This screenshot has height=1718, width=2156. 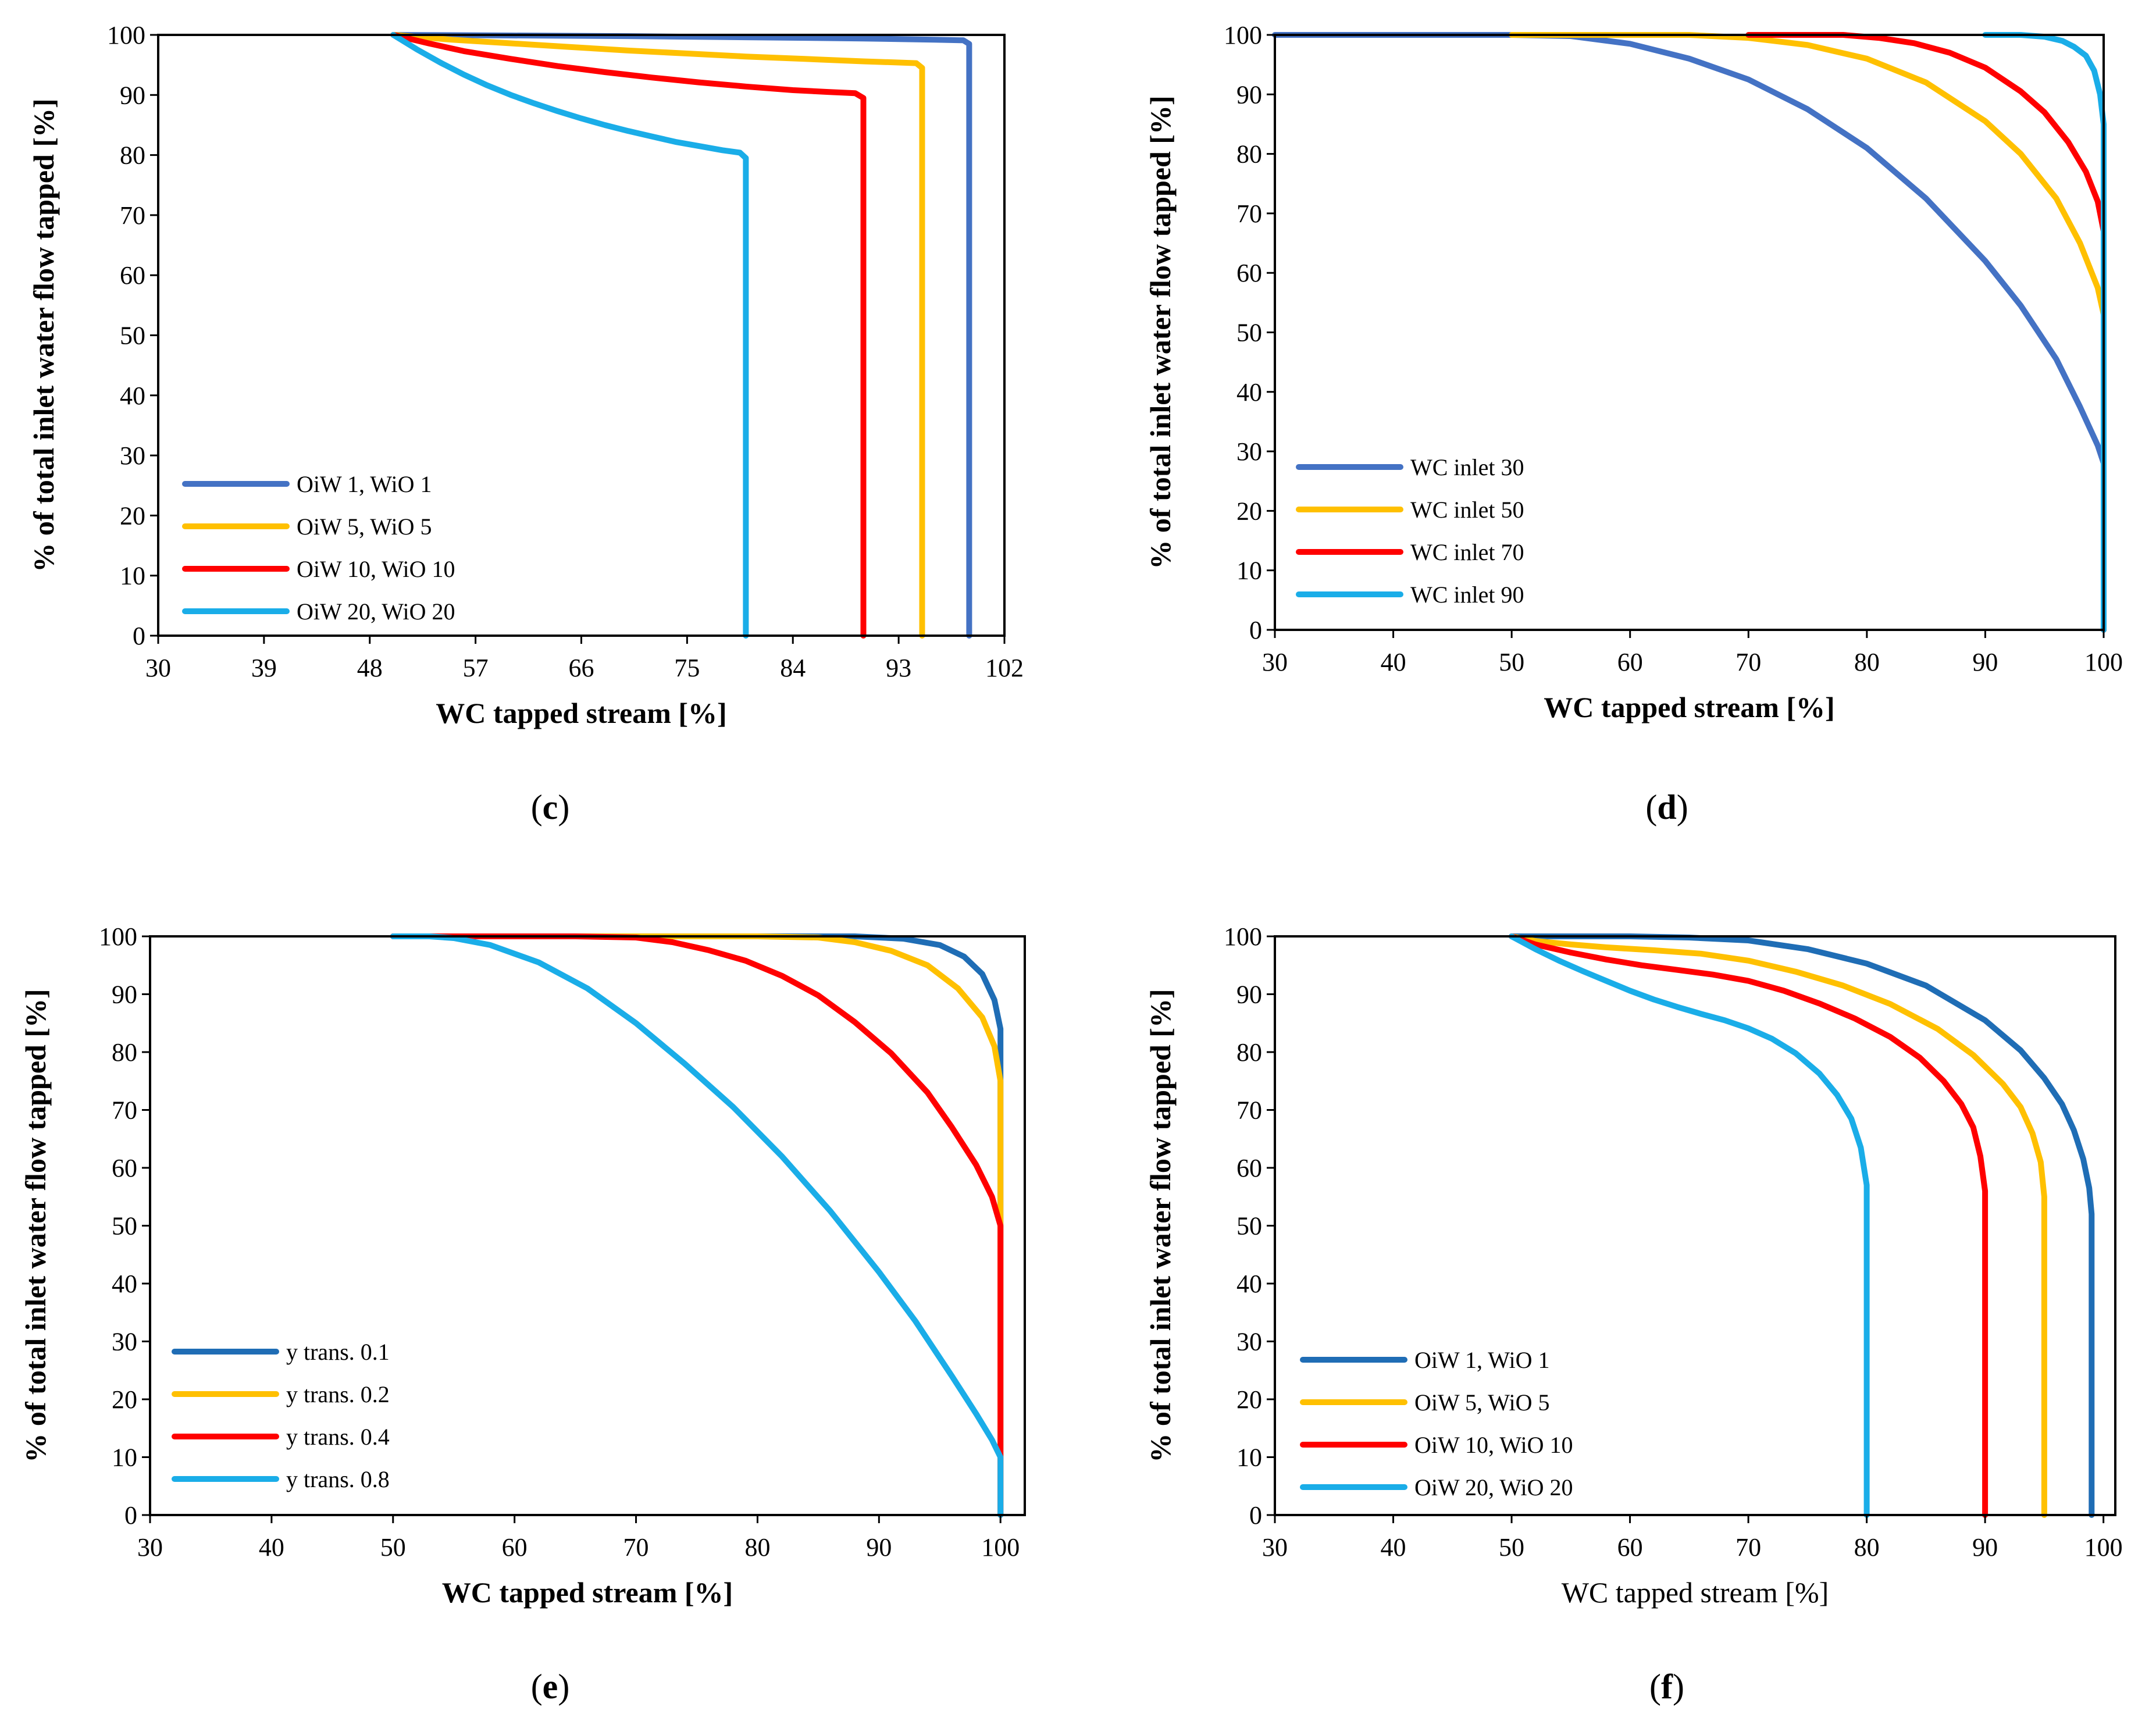 I want to click on x-axis-ticks: 30 39 48 57 66 75 84 93 102, so click(x=584, y=659).